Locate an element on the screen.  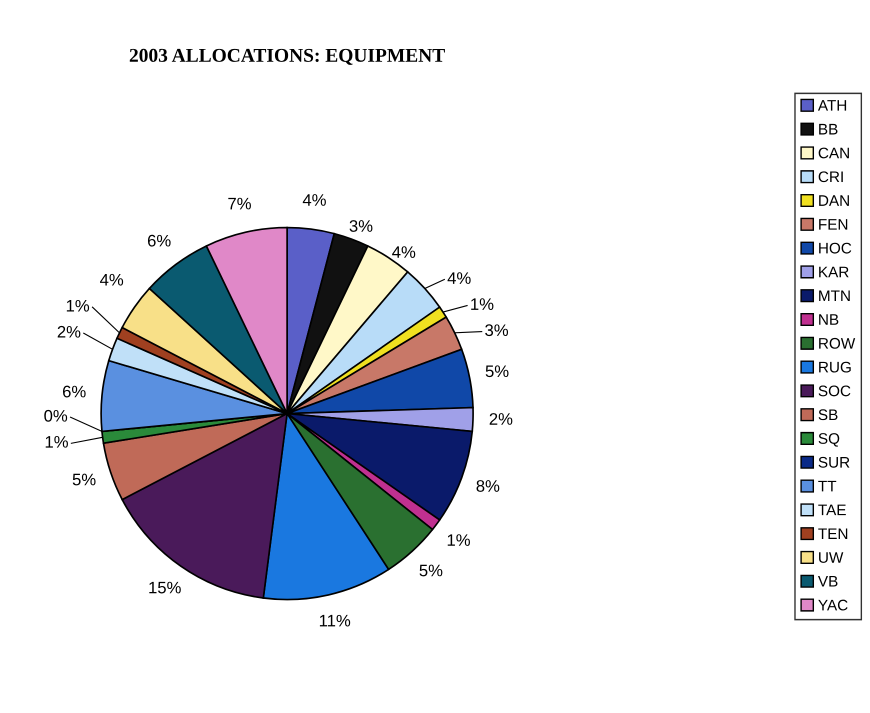
legend-label: VB is located at coordinates (828, 581).